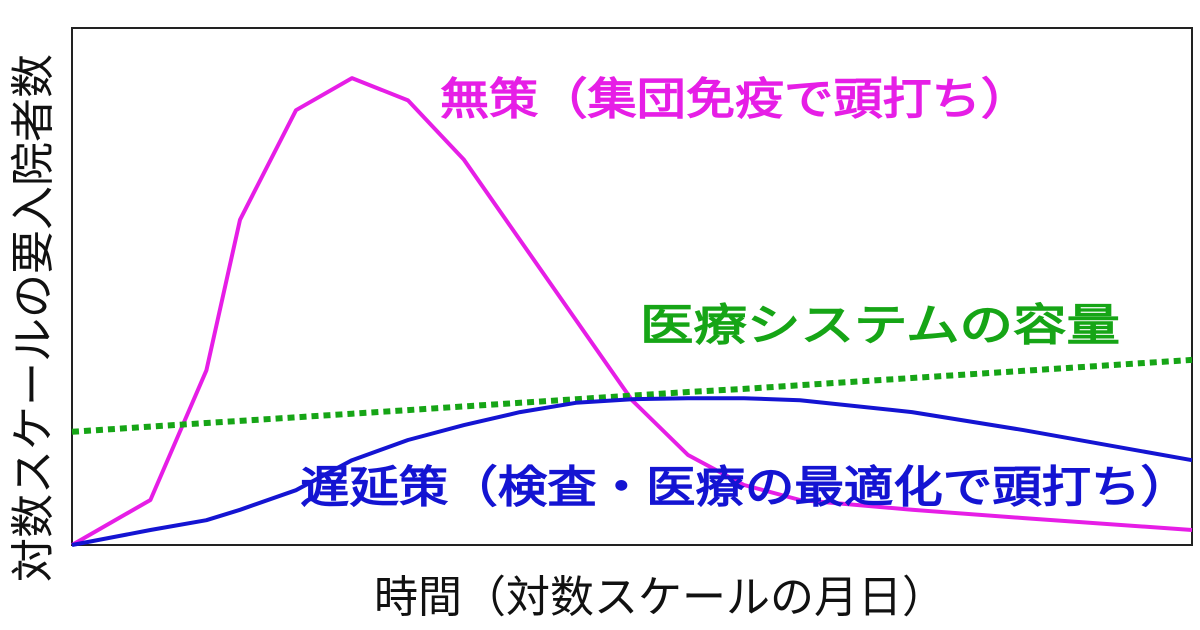 The image size is (1200, 630). I want to click on series-label: 無策（集団免疫で頭打ち）, so click(735, 99).